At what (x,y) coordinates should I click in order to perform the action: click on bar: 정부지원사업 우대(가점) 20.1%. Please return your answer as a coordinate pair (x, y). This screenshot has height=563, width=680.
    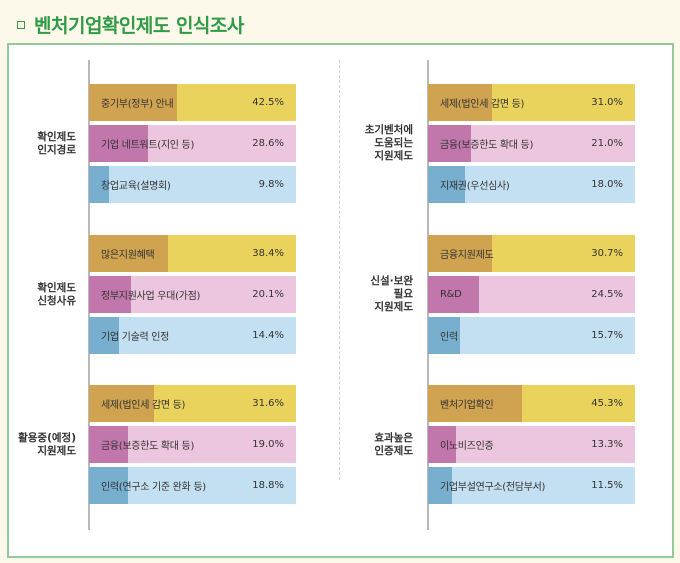
    Looking at the image, I should click on (192, 294).